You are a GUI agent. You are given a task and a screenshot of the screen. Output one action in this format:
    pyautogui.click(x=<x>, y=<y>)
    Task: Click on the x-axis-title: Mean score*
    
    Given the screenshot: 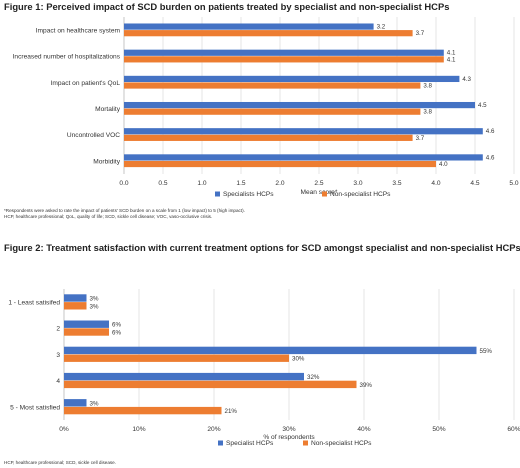 What is the action you would take?
    pyautogui.click(x=318, y=192)
    